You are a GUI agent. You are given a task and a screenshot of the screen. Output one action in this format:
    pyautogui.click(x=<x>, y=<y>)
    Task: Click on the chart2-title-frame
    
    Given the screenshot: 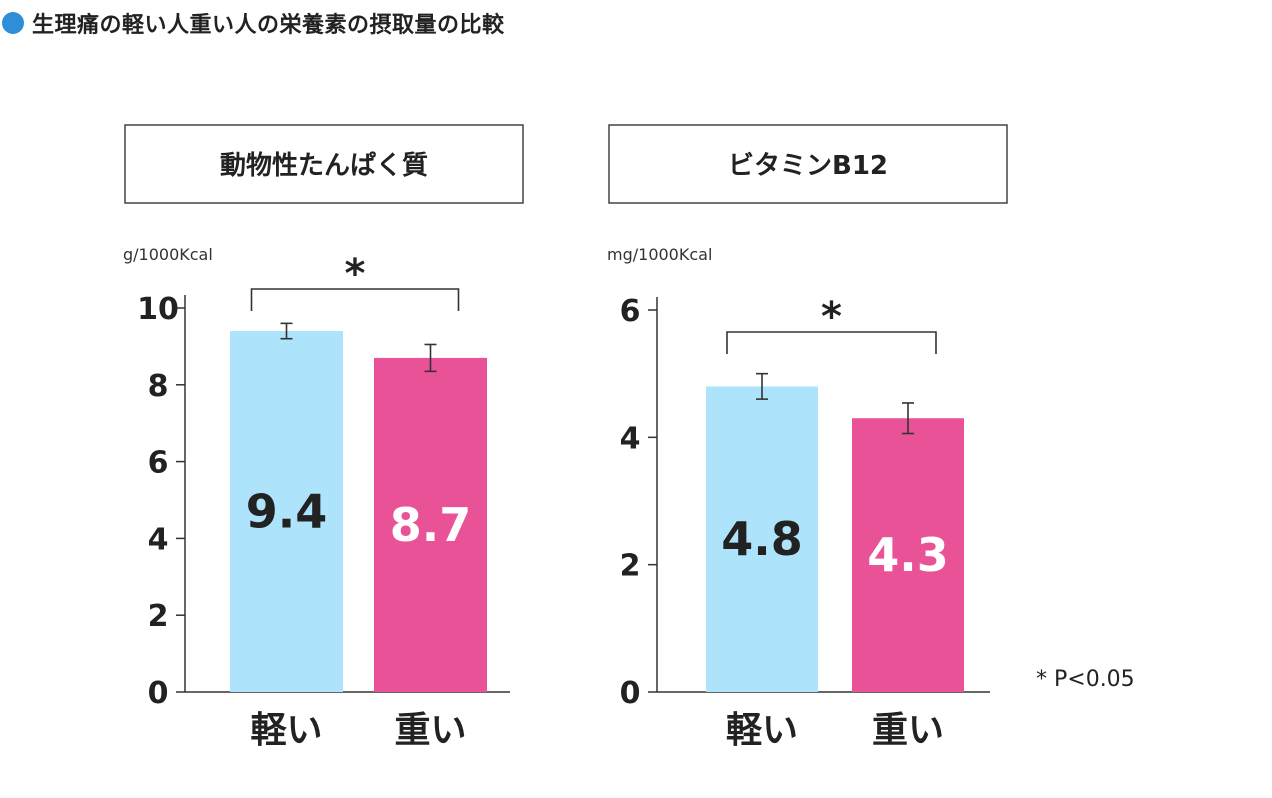 What is the action you would take?
    pyautogui.click(x=808, y=164)
    